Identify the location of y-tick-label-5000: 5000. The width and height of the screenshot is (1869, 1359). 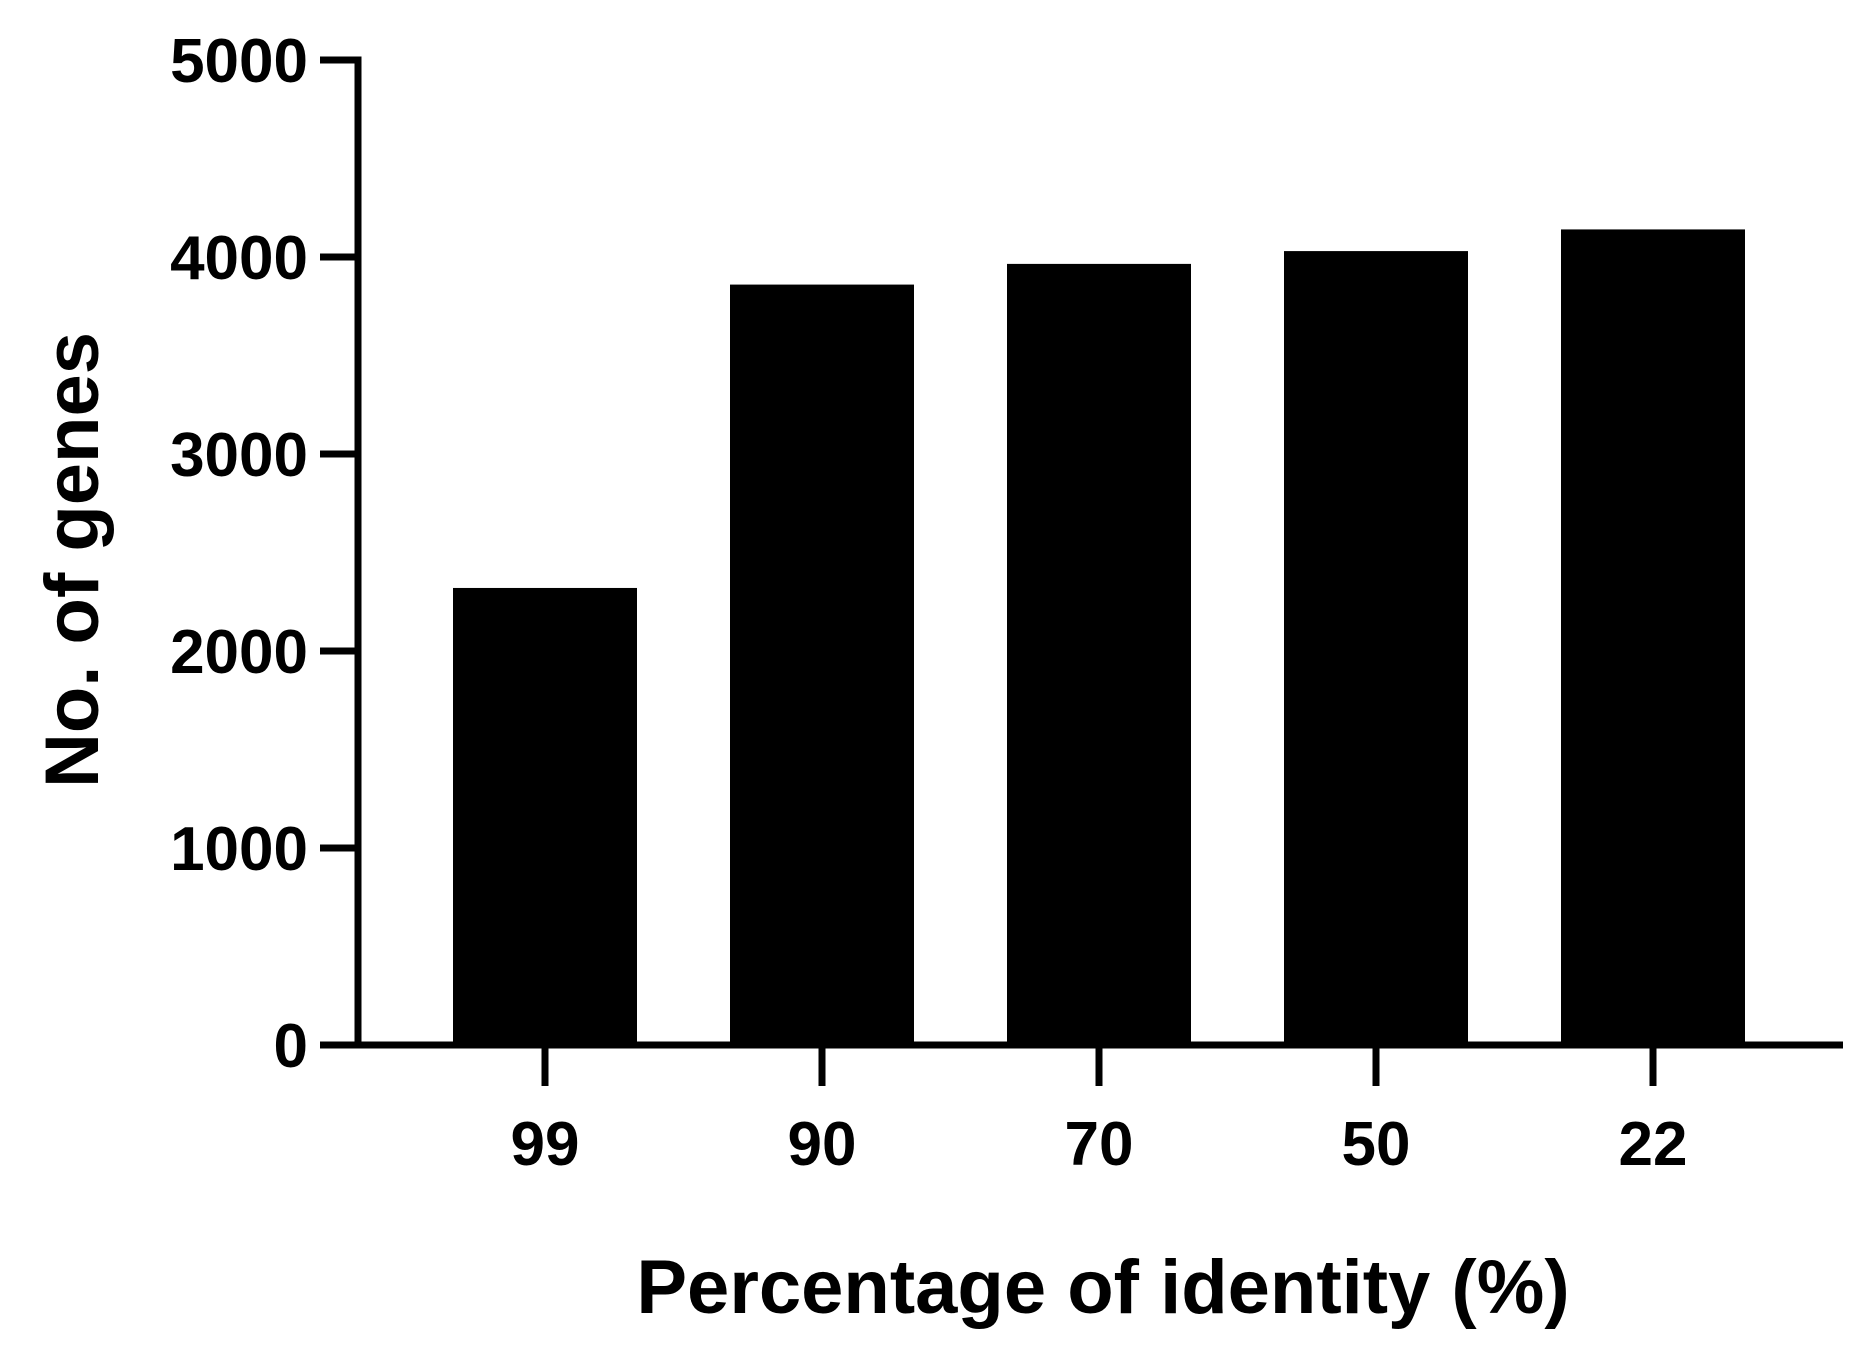
(239, 61).